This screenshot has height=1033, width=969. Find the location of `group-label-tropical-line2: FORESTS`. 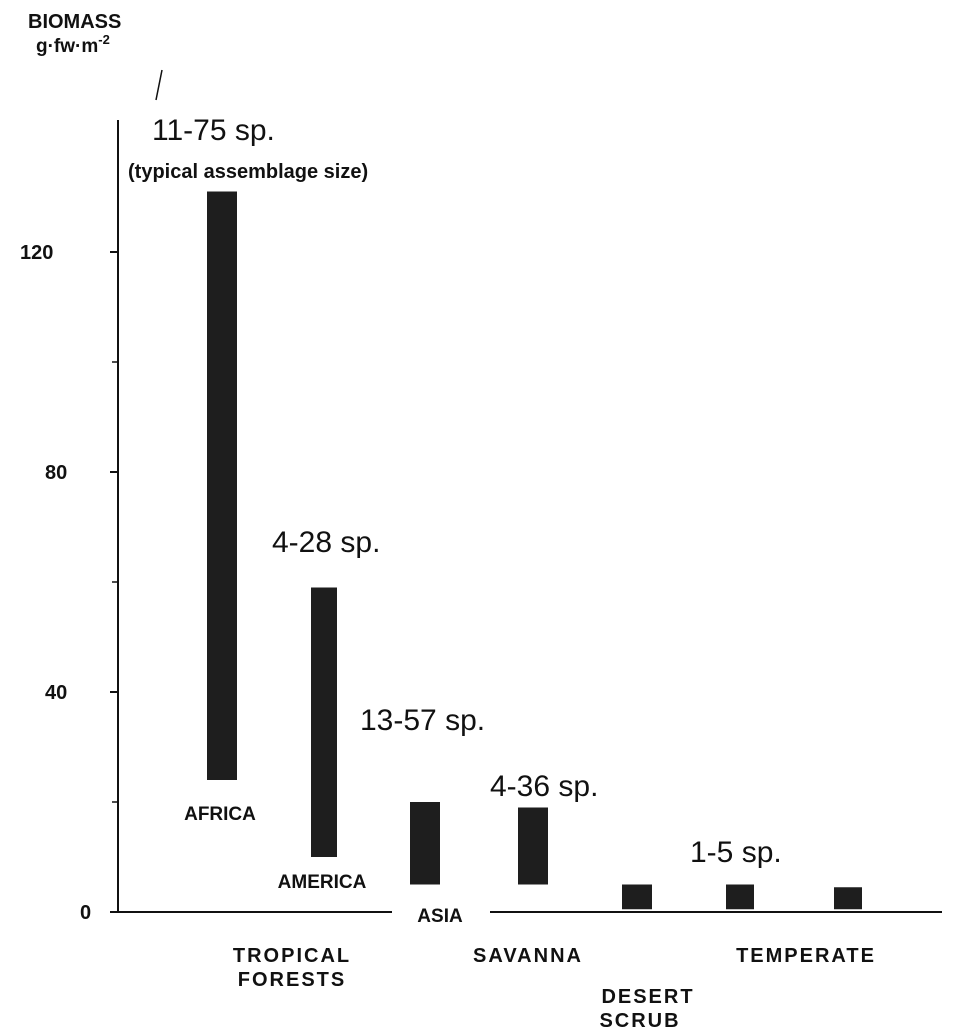

group-label-tropical-line2: FORESTS is located at coordinates (292, 980).